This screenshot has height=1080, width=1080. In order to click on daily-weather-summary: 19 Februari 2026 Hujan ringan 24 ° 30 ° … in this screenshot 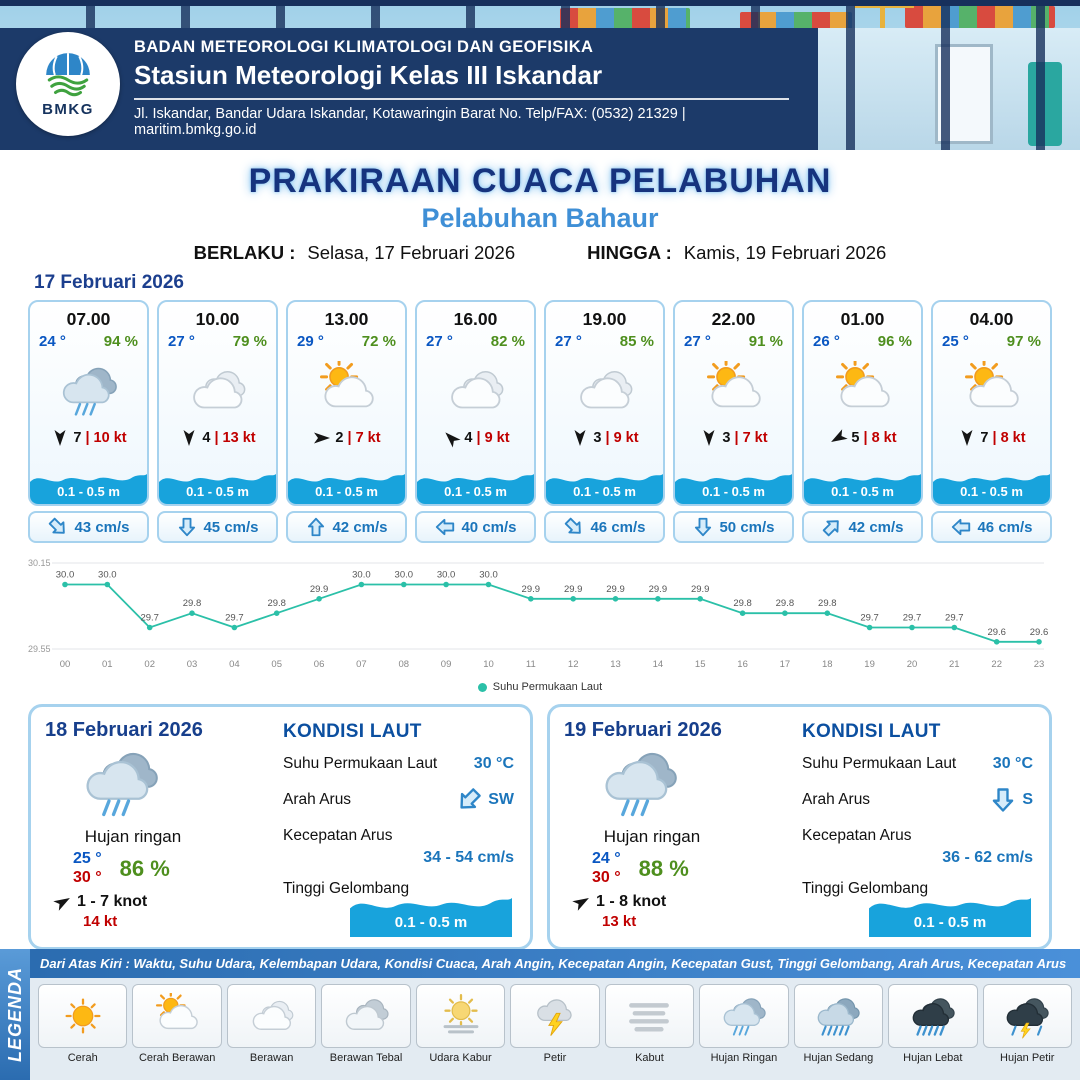, I will do `click(678, 828)`.